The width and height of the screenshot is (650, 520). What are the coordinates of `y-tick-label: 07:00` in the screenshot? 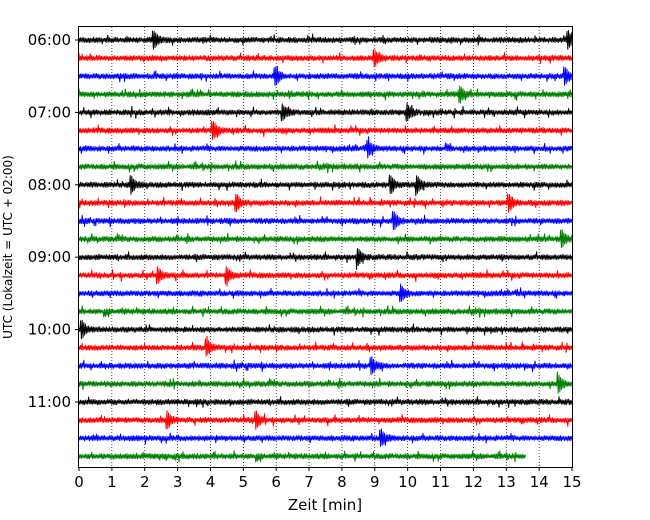 It's located at (49, 112).